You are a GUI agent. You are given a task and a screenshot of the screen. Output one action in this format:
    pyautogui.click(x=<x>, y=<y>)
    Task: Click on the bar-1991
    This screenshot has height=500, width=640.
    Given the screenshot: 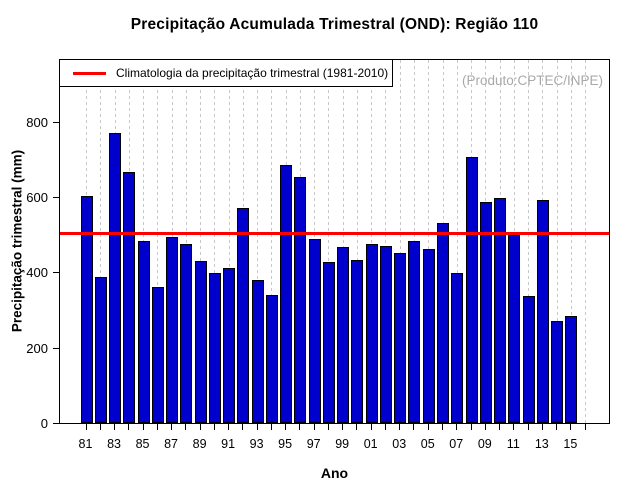 What is the action you would take?
    pyautogui.click(x=229, y=345)
    